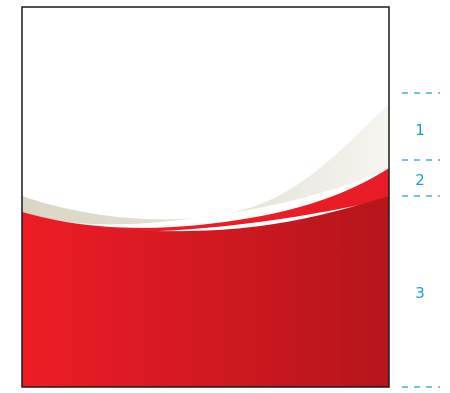  Describe the element at coordinates (205, 200) in the screenshot. I see `red-band` at that location.